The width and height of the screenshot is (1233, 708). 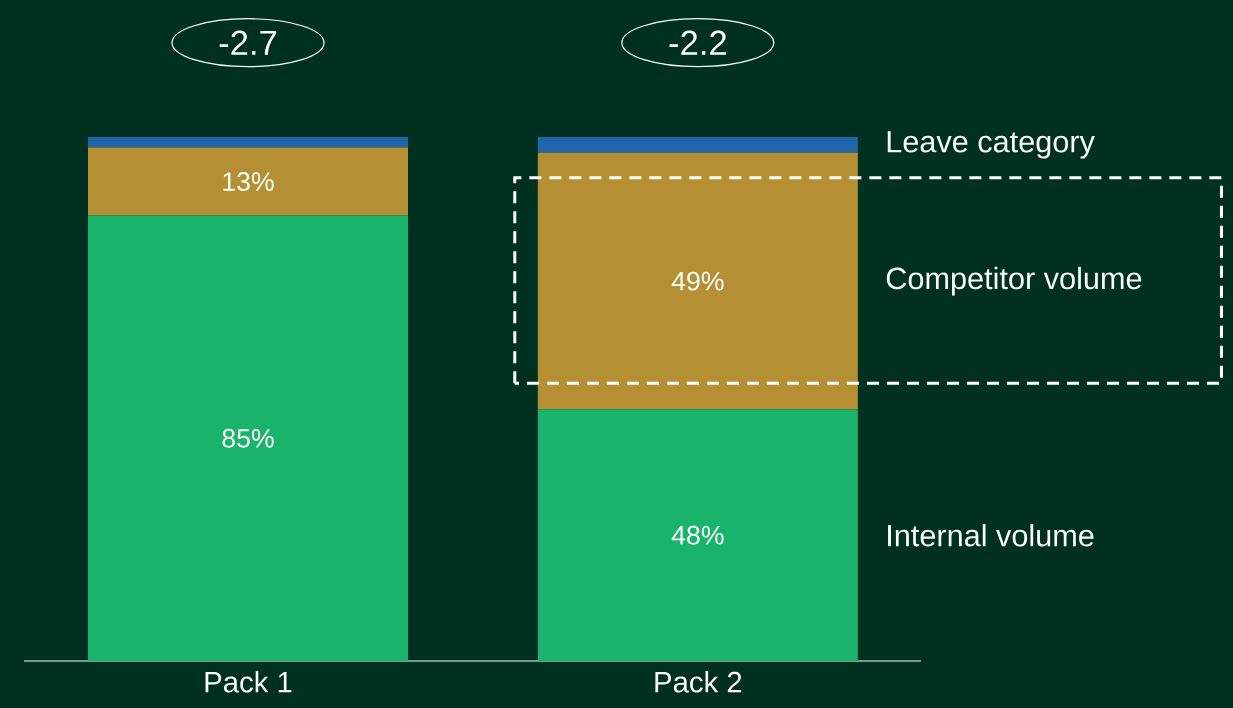 I want to click on text: -2.7, so click(x=248, y=42).